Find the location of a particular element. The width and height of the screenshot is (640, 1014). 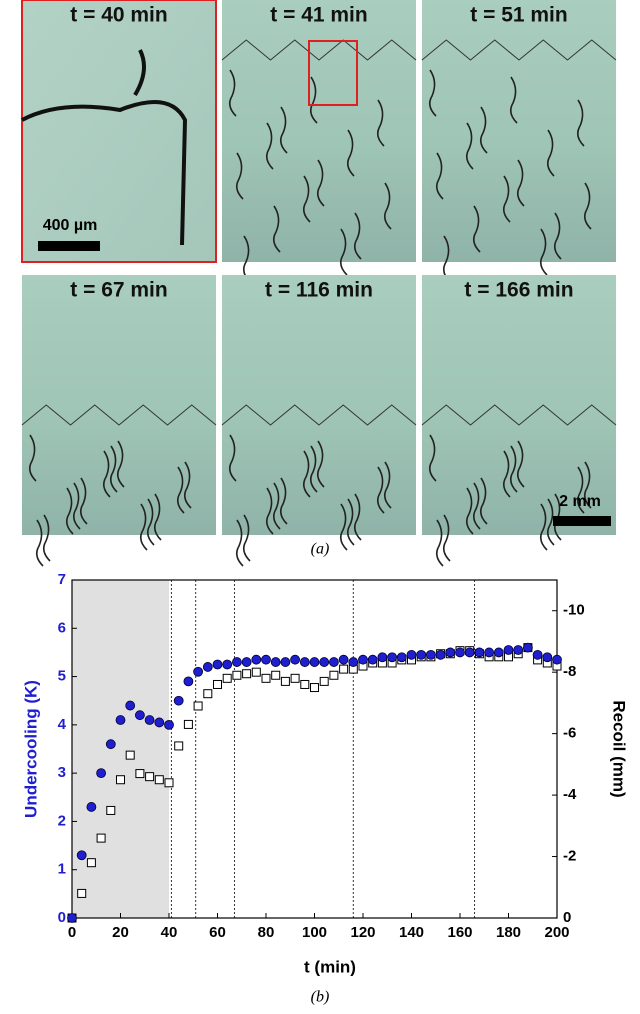

y2-axis-label: Recoil (mm) is located at coordinates (619, 748).